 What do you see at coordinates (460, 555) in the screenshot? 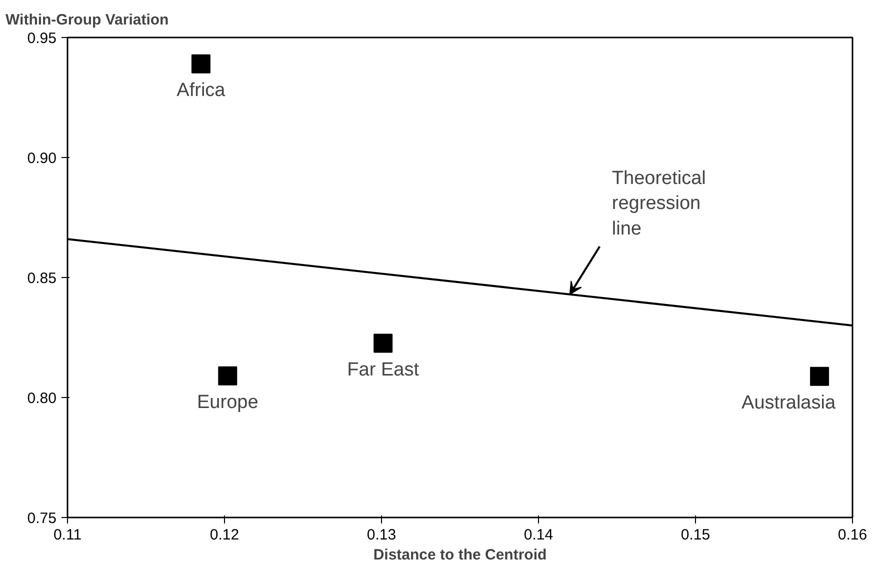
I see `x-axis-title: Distance to the Centroid` at bounding box center [460, 555].